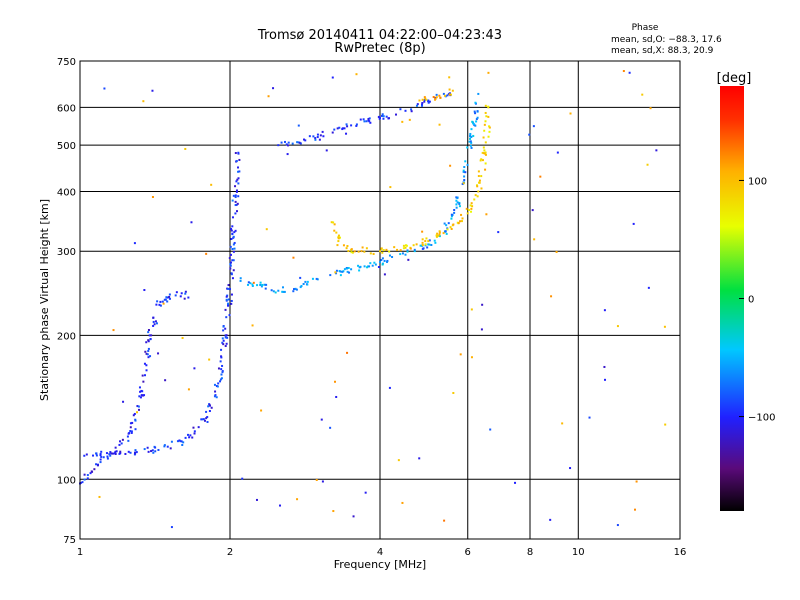 Image resolution: width=800 pixels, height=600 pixels. What do you see at coordinates (530, 552) in the screenshot?
I see `x-tick-label: 8` at bounding box center [530, 552].